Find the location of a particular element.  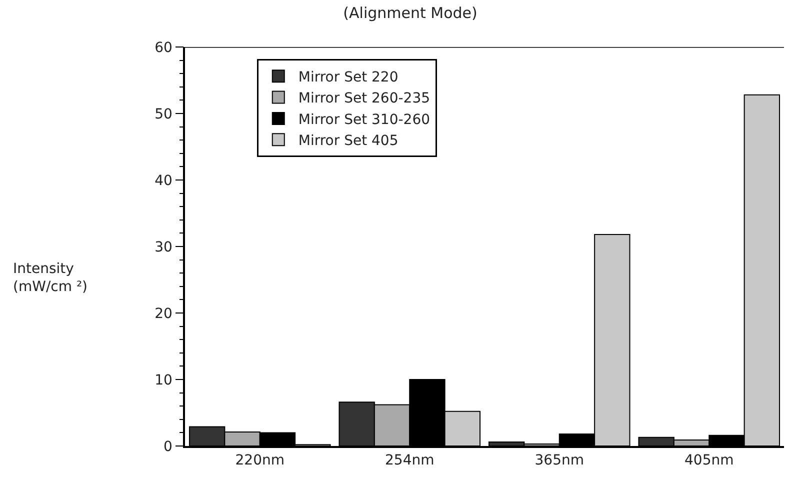

x-tick-label: 405nm is located at coordinates (709, 460).